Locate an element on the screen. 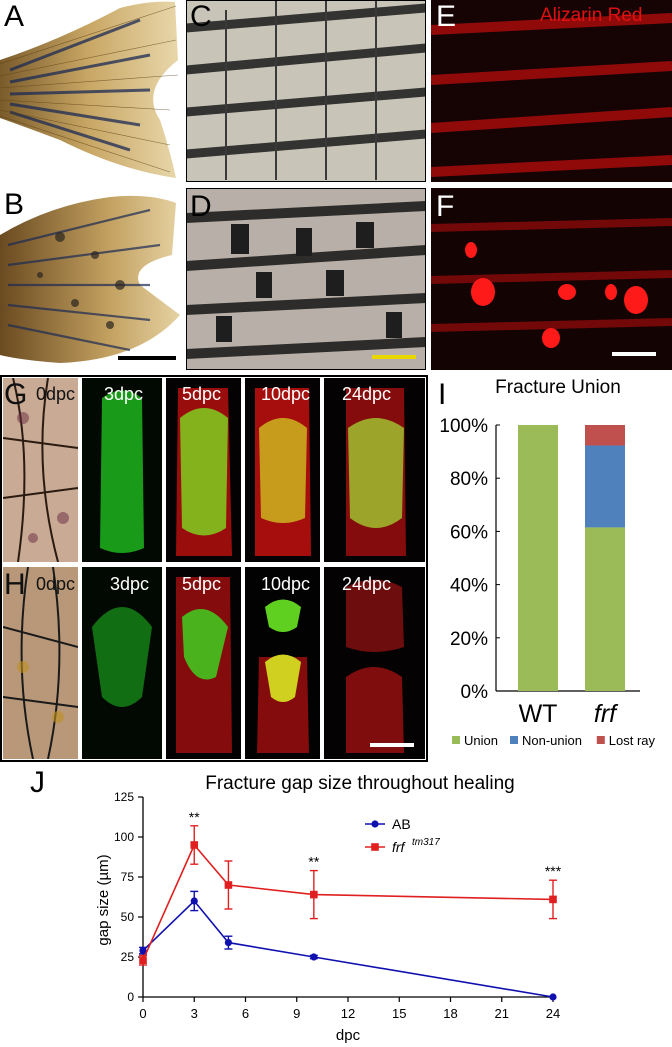 This screenshot has width=672, height=1047. y-tick-label: 100% is located at coordinates (463, 426).